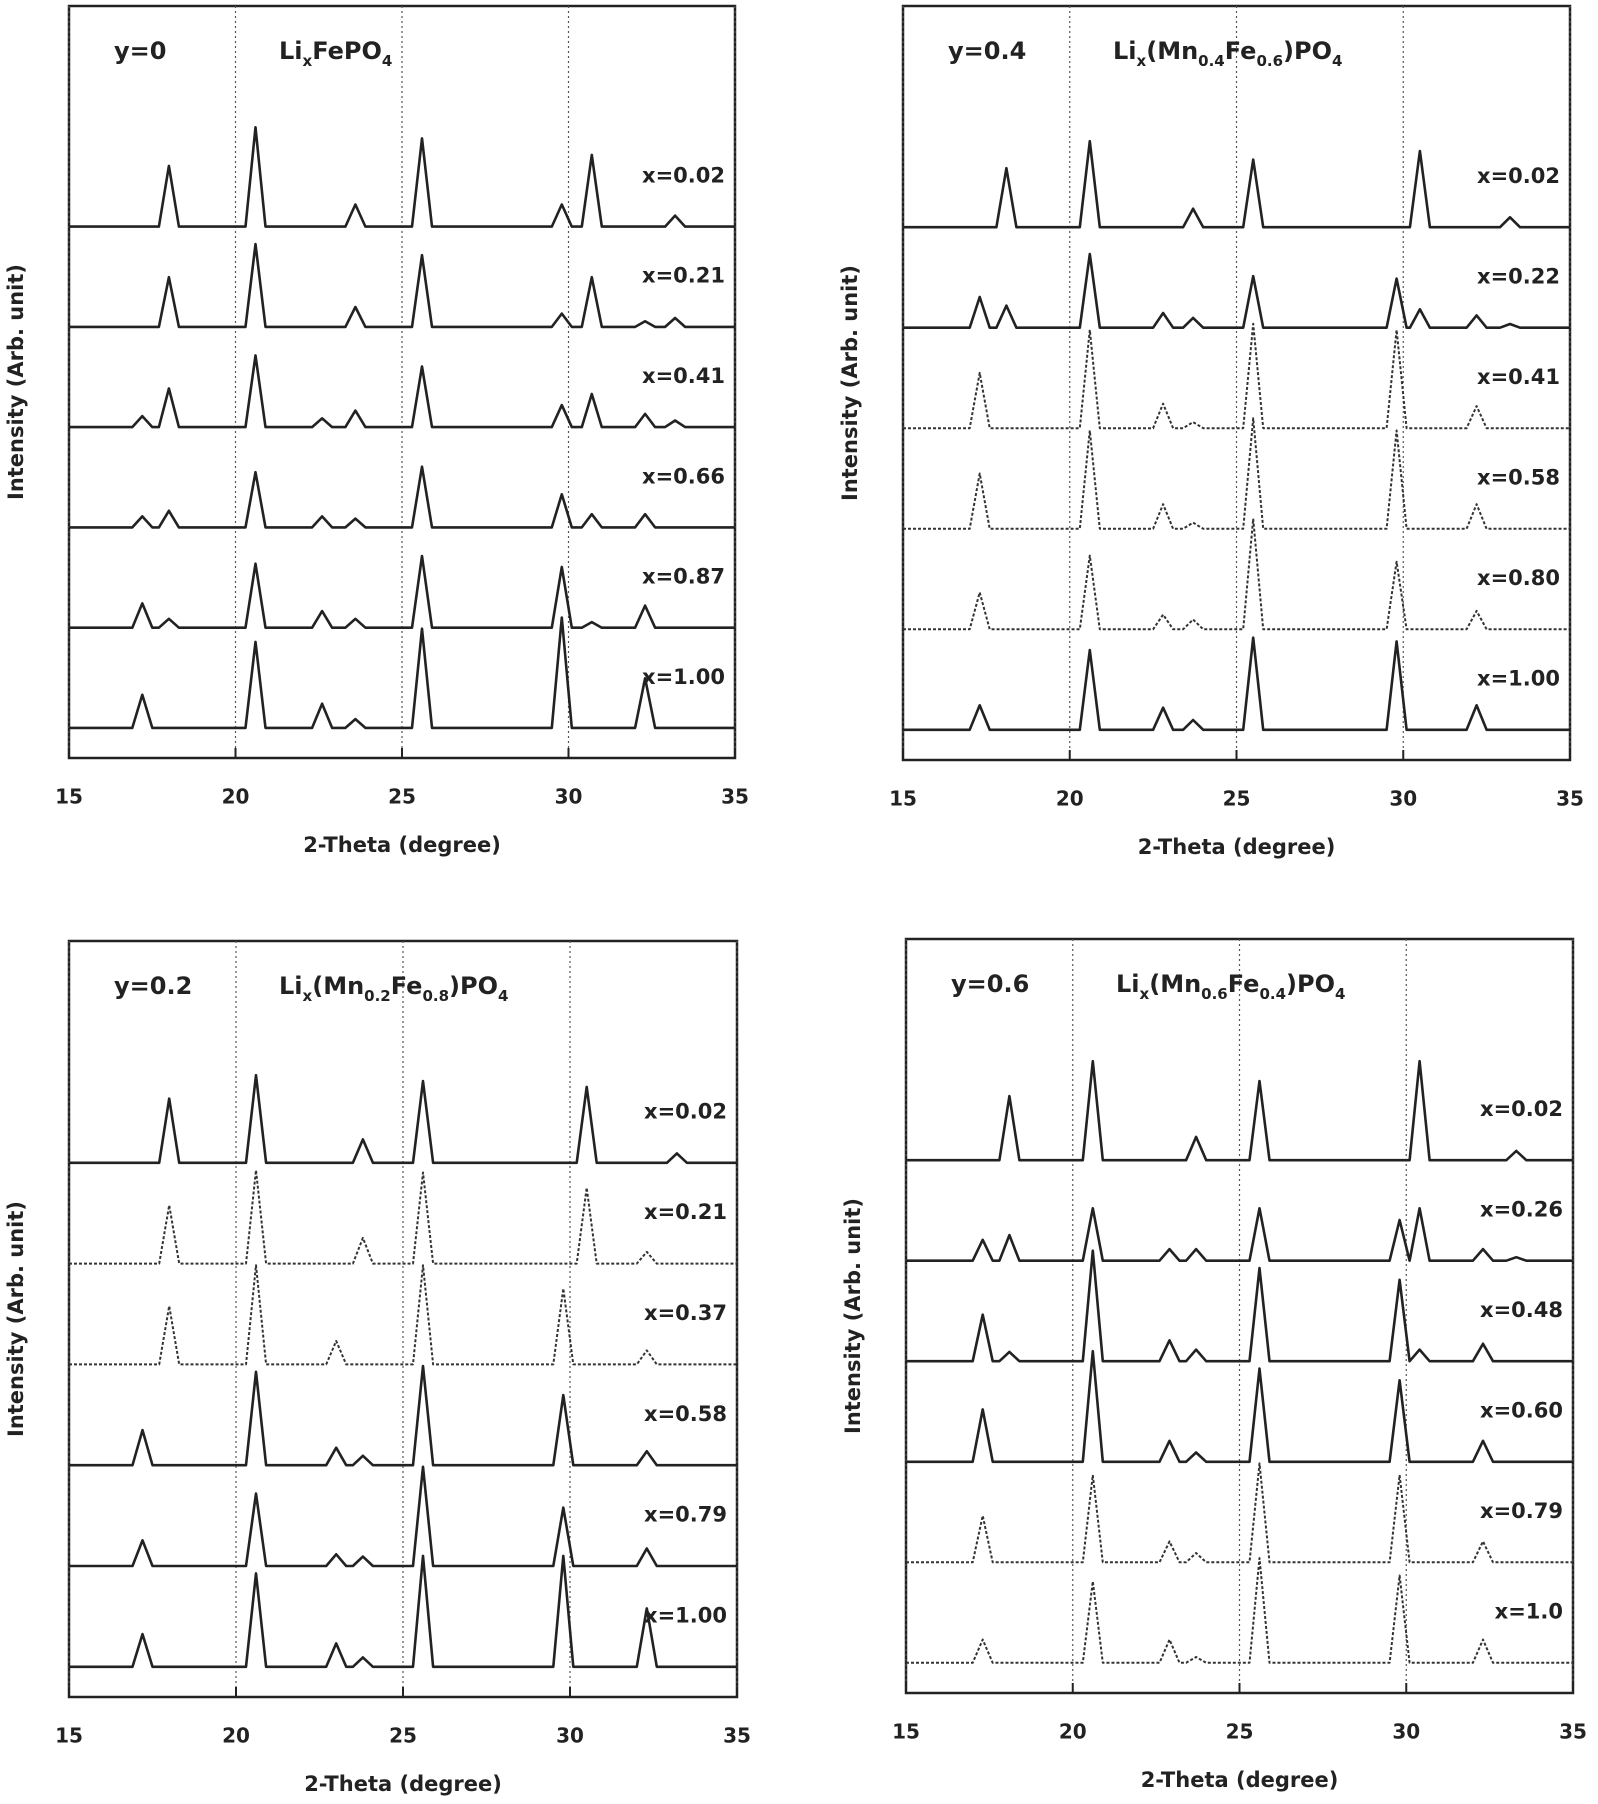 The image size is (1598, 1804). Describe the element at coordinates (987, 51) in the screenshot. I see `panel-label: y=0.4` at that location.